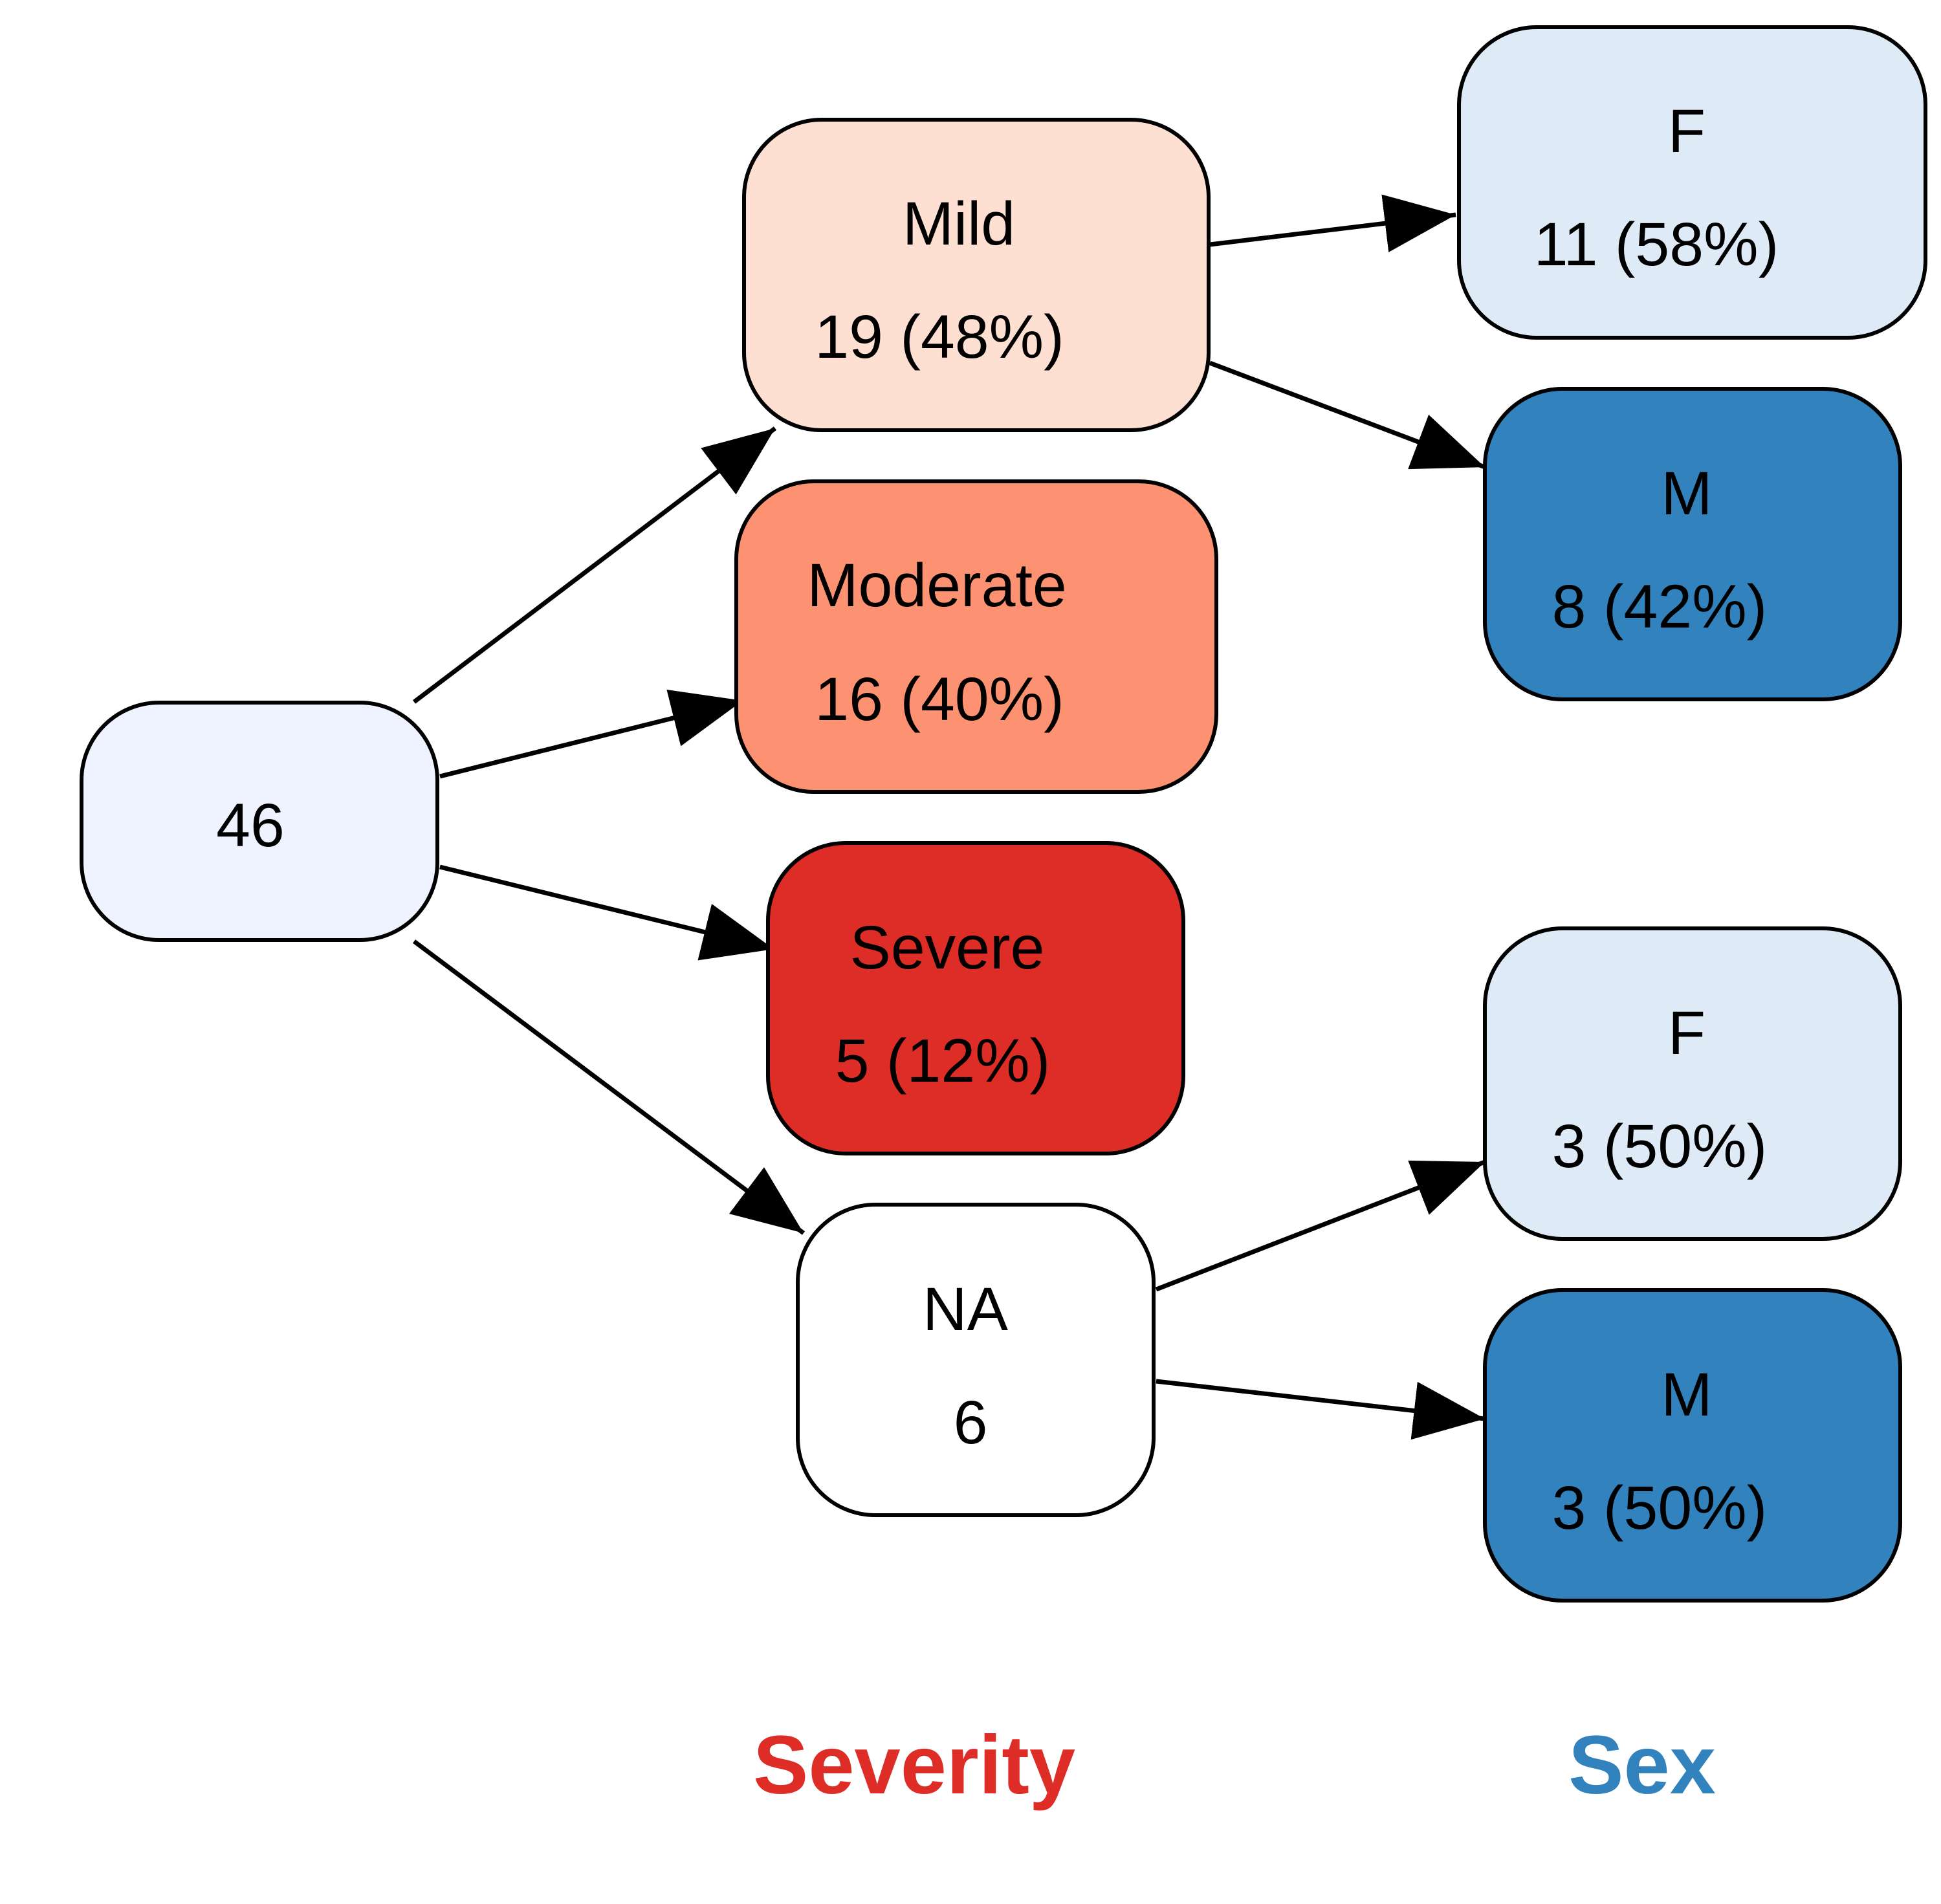  What do you see at coordinates (595, 565) in the screenshot?
I see `edge-root-to-mild` at bounding box center [595, 565].